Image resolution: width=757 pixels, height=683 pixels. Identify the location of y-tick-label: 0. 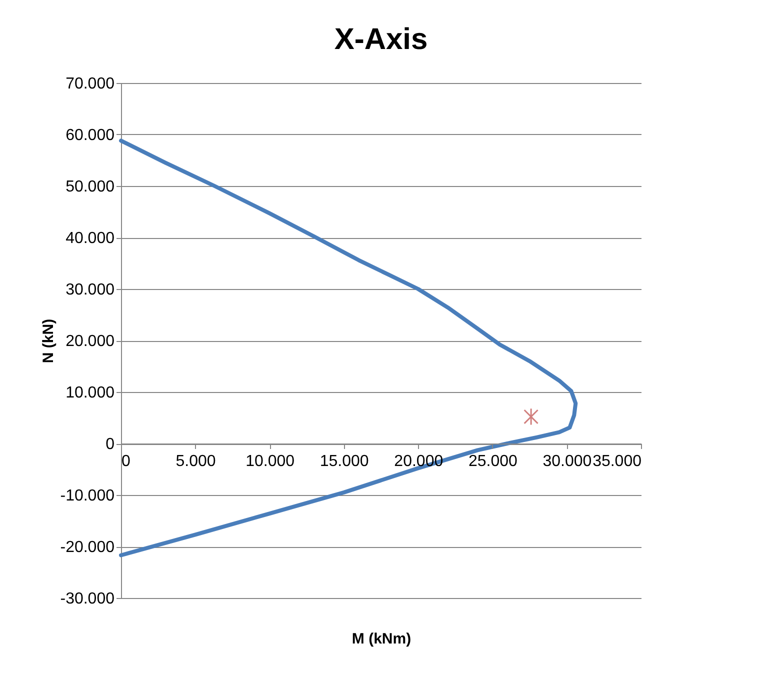
(110, 444).